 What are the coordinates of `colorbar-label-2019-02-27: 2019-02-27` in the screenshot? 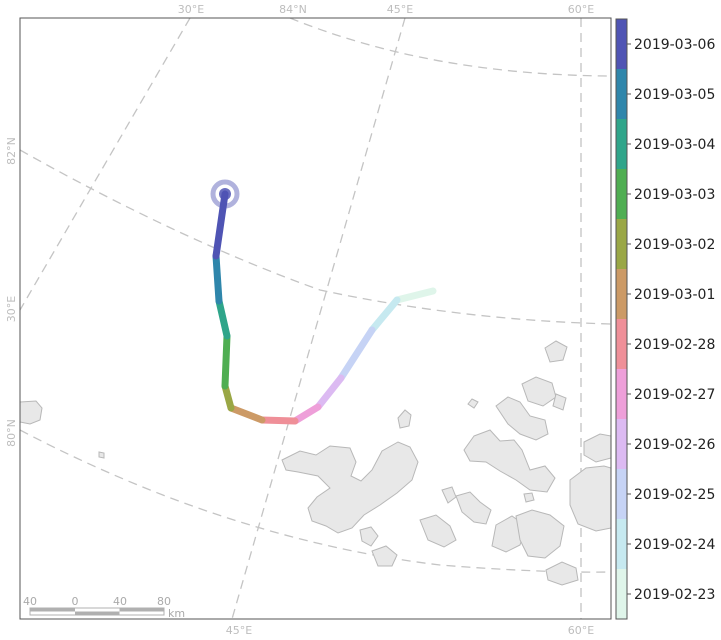 It's located at (674, 395).